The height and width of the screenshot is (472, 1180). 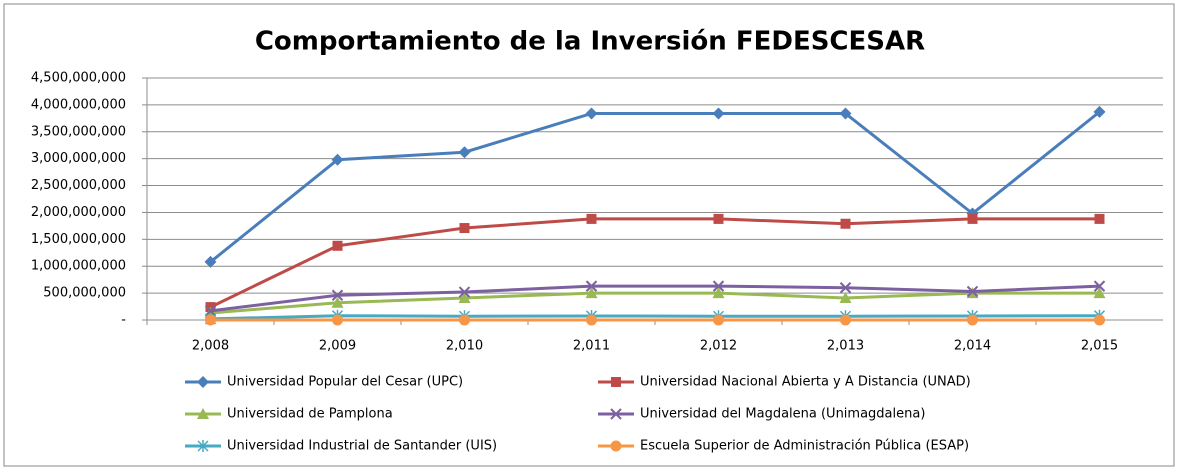 What do you see at coordinates (78, 78) in the screenshot?
I see `y-tick-label: 4,500,000,000` at bounding box center [78, 78].